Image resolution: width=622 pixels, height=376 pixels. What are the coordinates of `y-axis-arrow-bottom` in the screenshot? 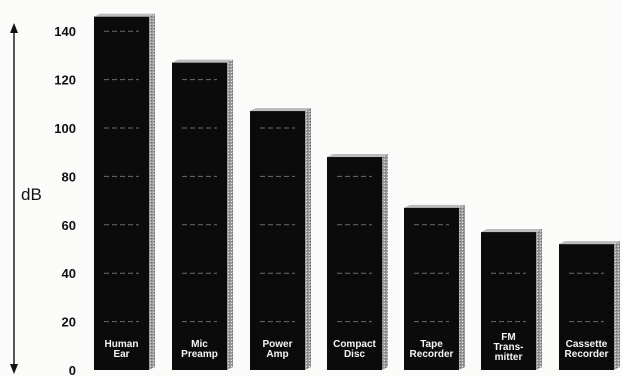 It's located at (14, 369).